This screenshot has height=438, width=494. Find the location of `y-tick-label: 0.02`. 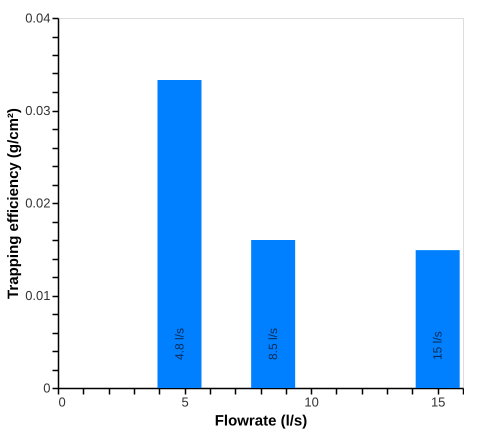

y-tick-label: 0.02 is located at coordinates (37, 203).